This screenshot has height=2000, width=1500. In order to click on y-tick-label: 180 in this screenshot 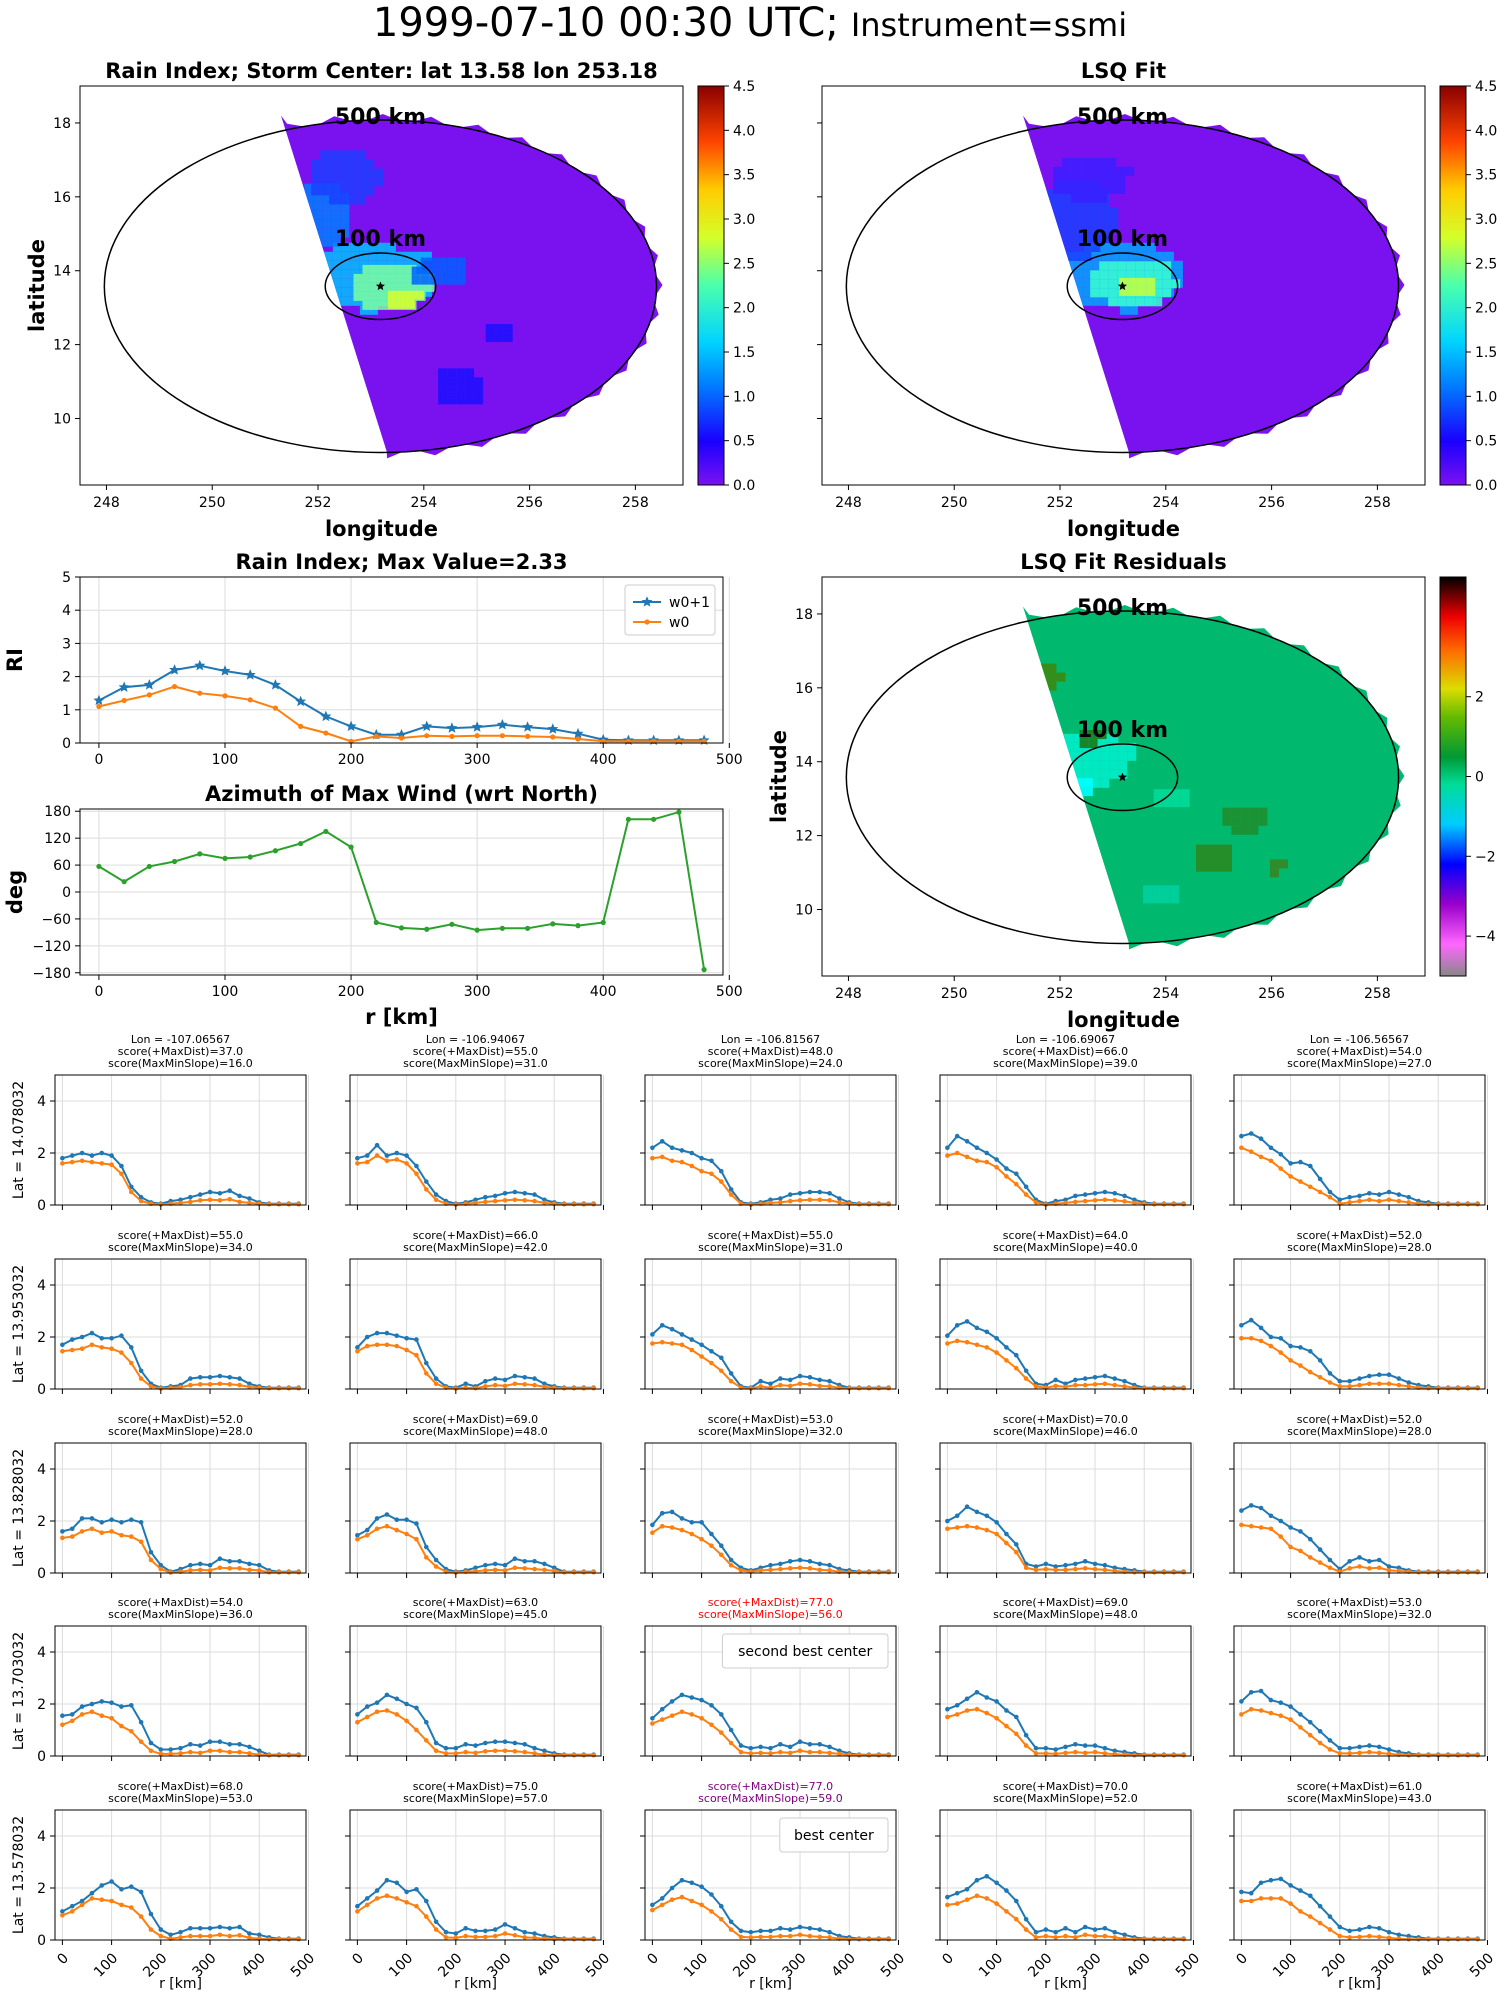, I will do `click(57, 812)`.